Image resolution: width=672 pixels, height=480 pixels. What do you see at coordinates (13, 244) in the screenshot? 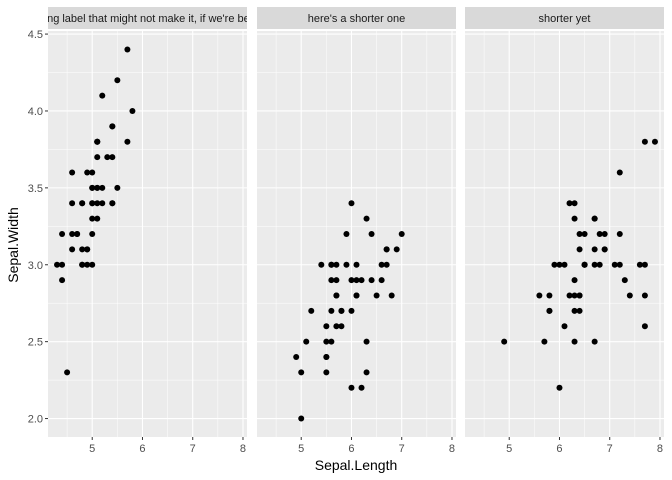
I see `y-axis-title: Sepal.Width` at bounding box center [13, 244].